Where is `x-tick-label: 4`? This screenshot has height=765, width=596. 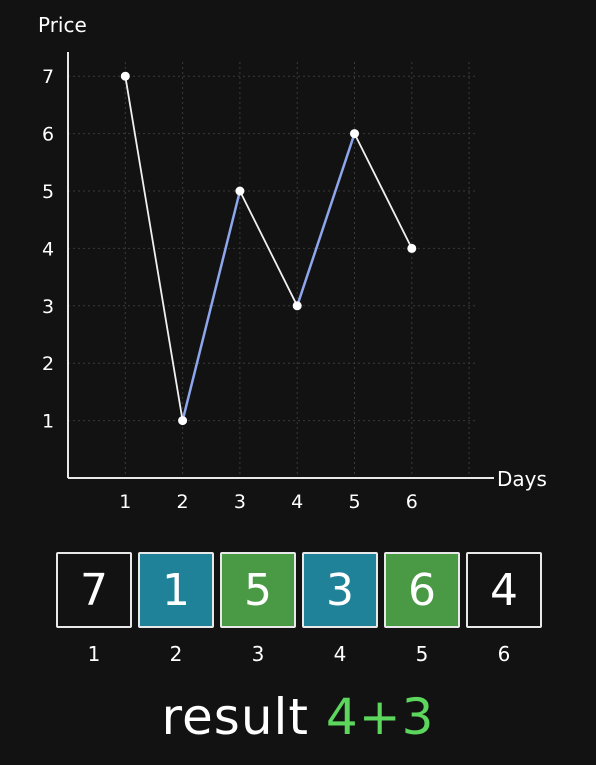 x-tick-label: 4 is located at coordinates (297, 502).